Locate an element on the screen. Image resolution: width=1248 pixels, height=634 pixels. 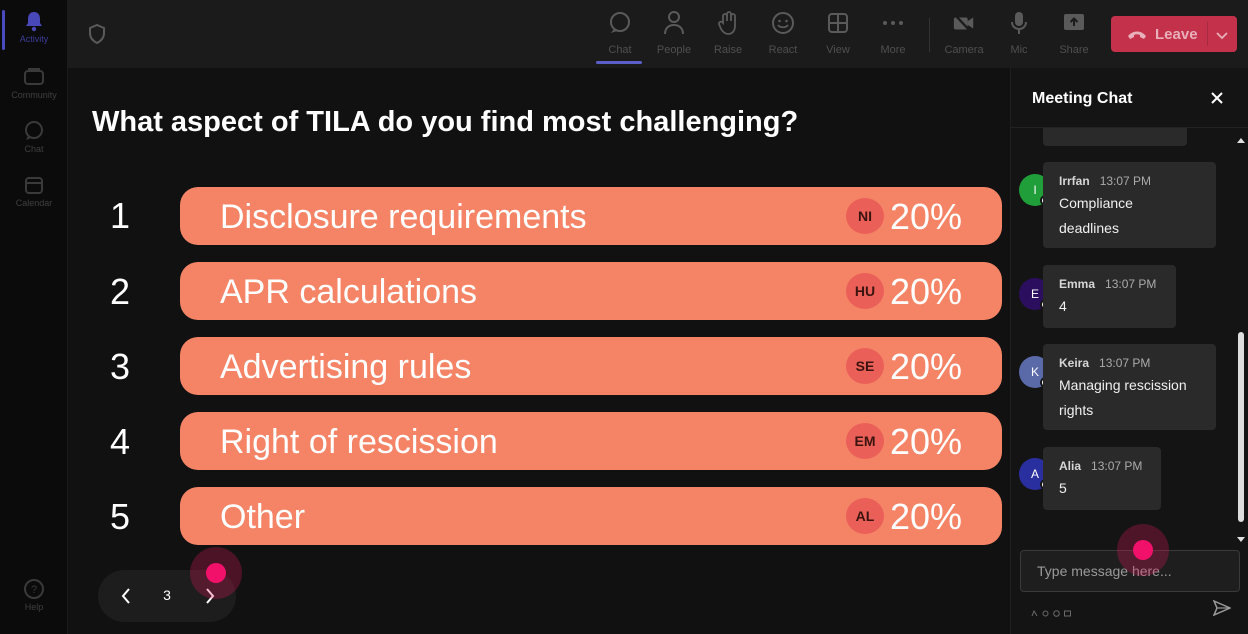
toolbar-people-button: People is located at coordinates (674, 36).